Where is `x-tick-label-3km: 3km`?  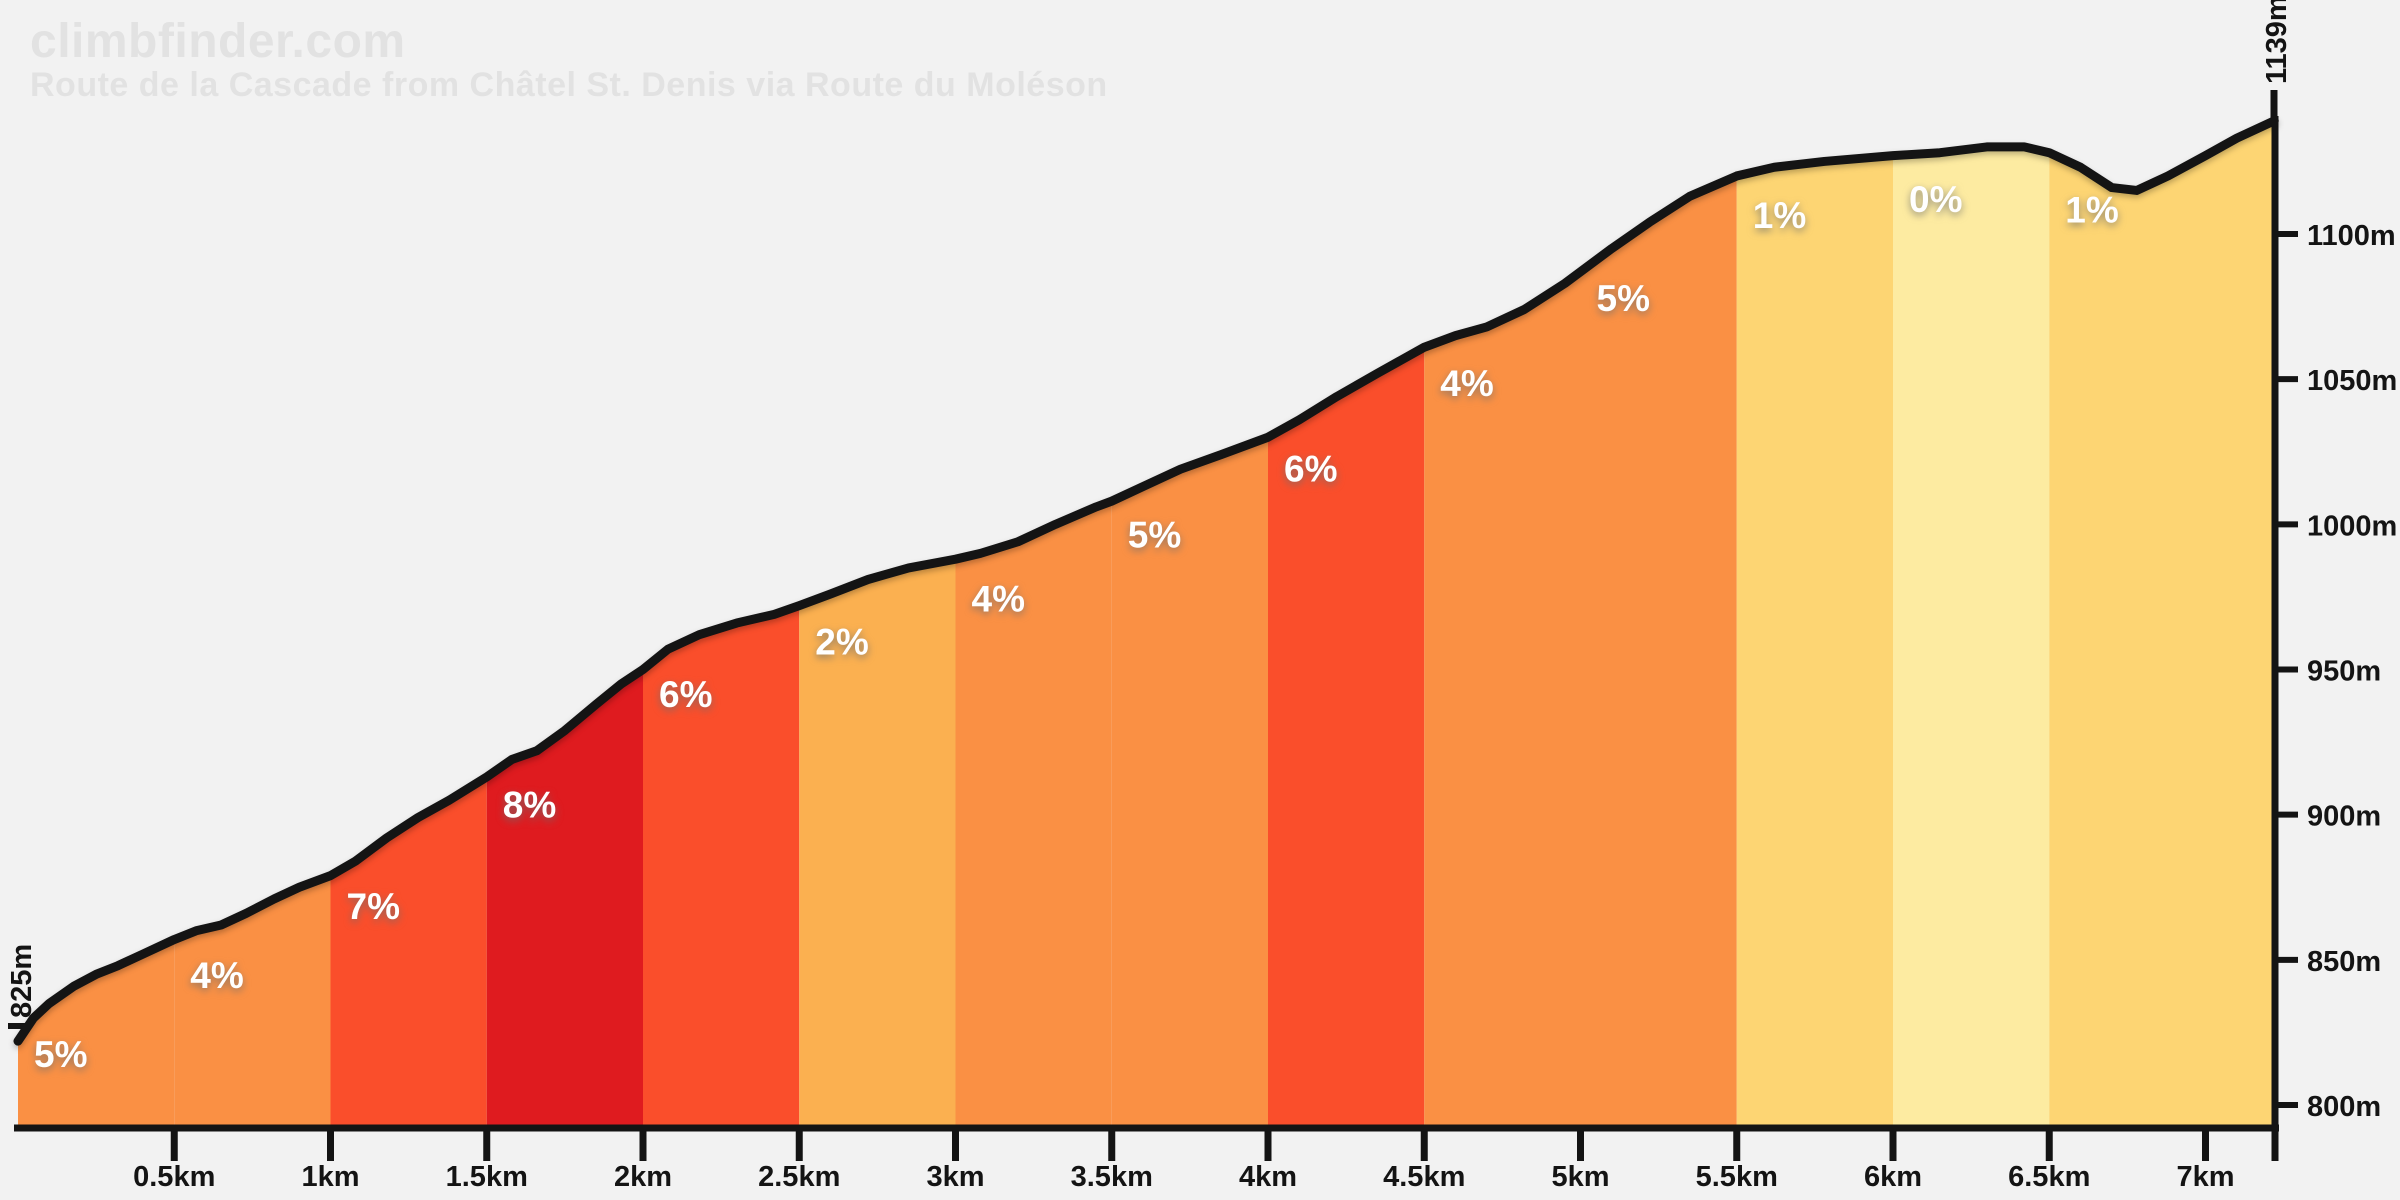
x-tick-label-3km: 3km is located at coordinates (955, 1177).